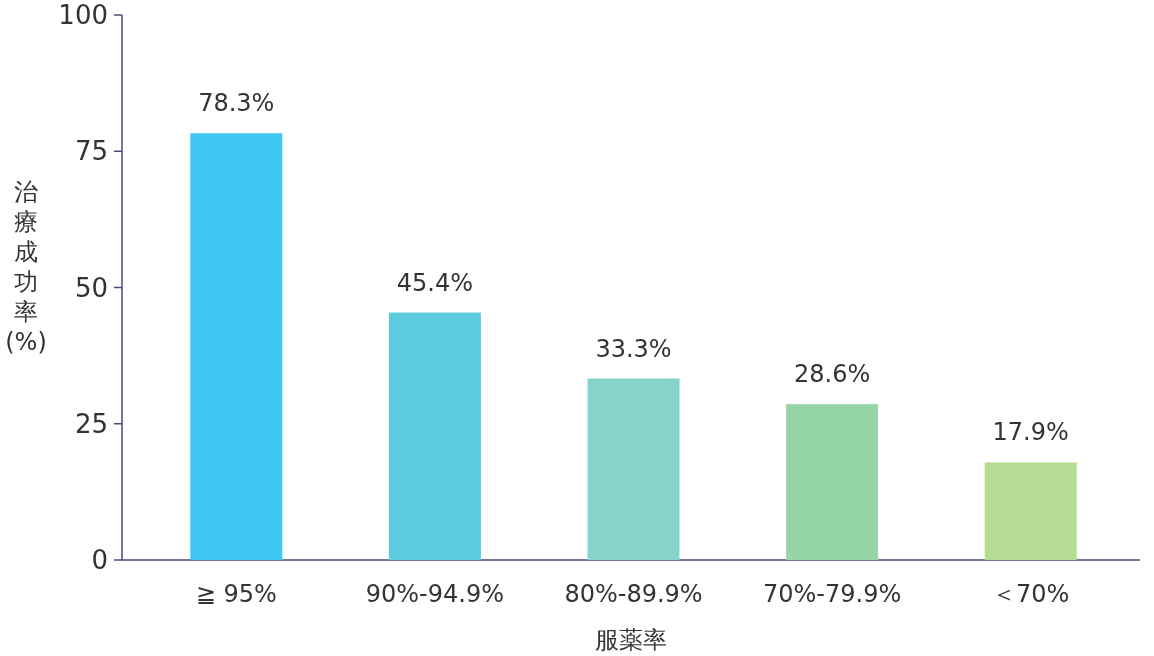 This screenshot has width=1154, height=656. Describe the element at coordinates (91, 151) in the screenshot. I see `y-tick-label: 75` at that location.